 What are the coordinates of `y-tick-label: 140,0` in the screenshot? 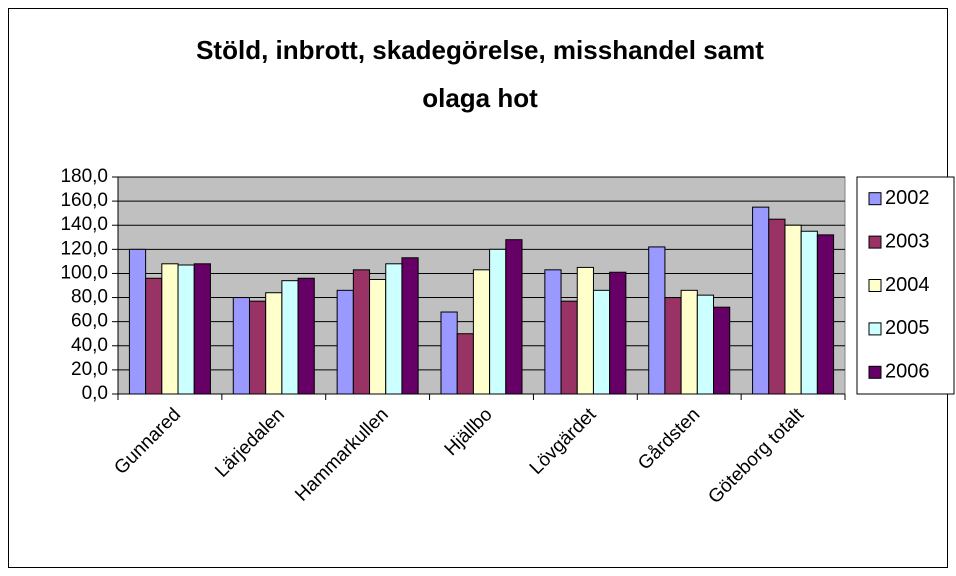 It's located at (84, 224).